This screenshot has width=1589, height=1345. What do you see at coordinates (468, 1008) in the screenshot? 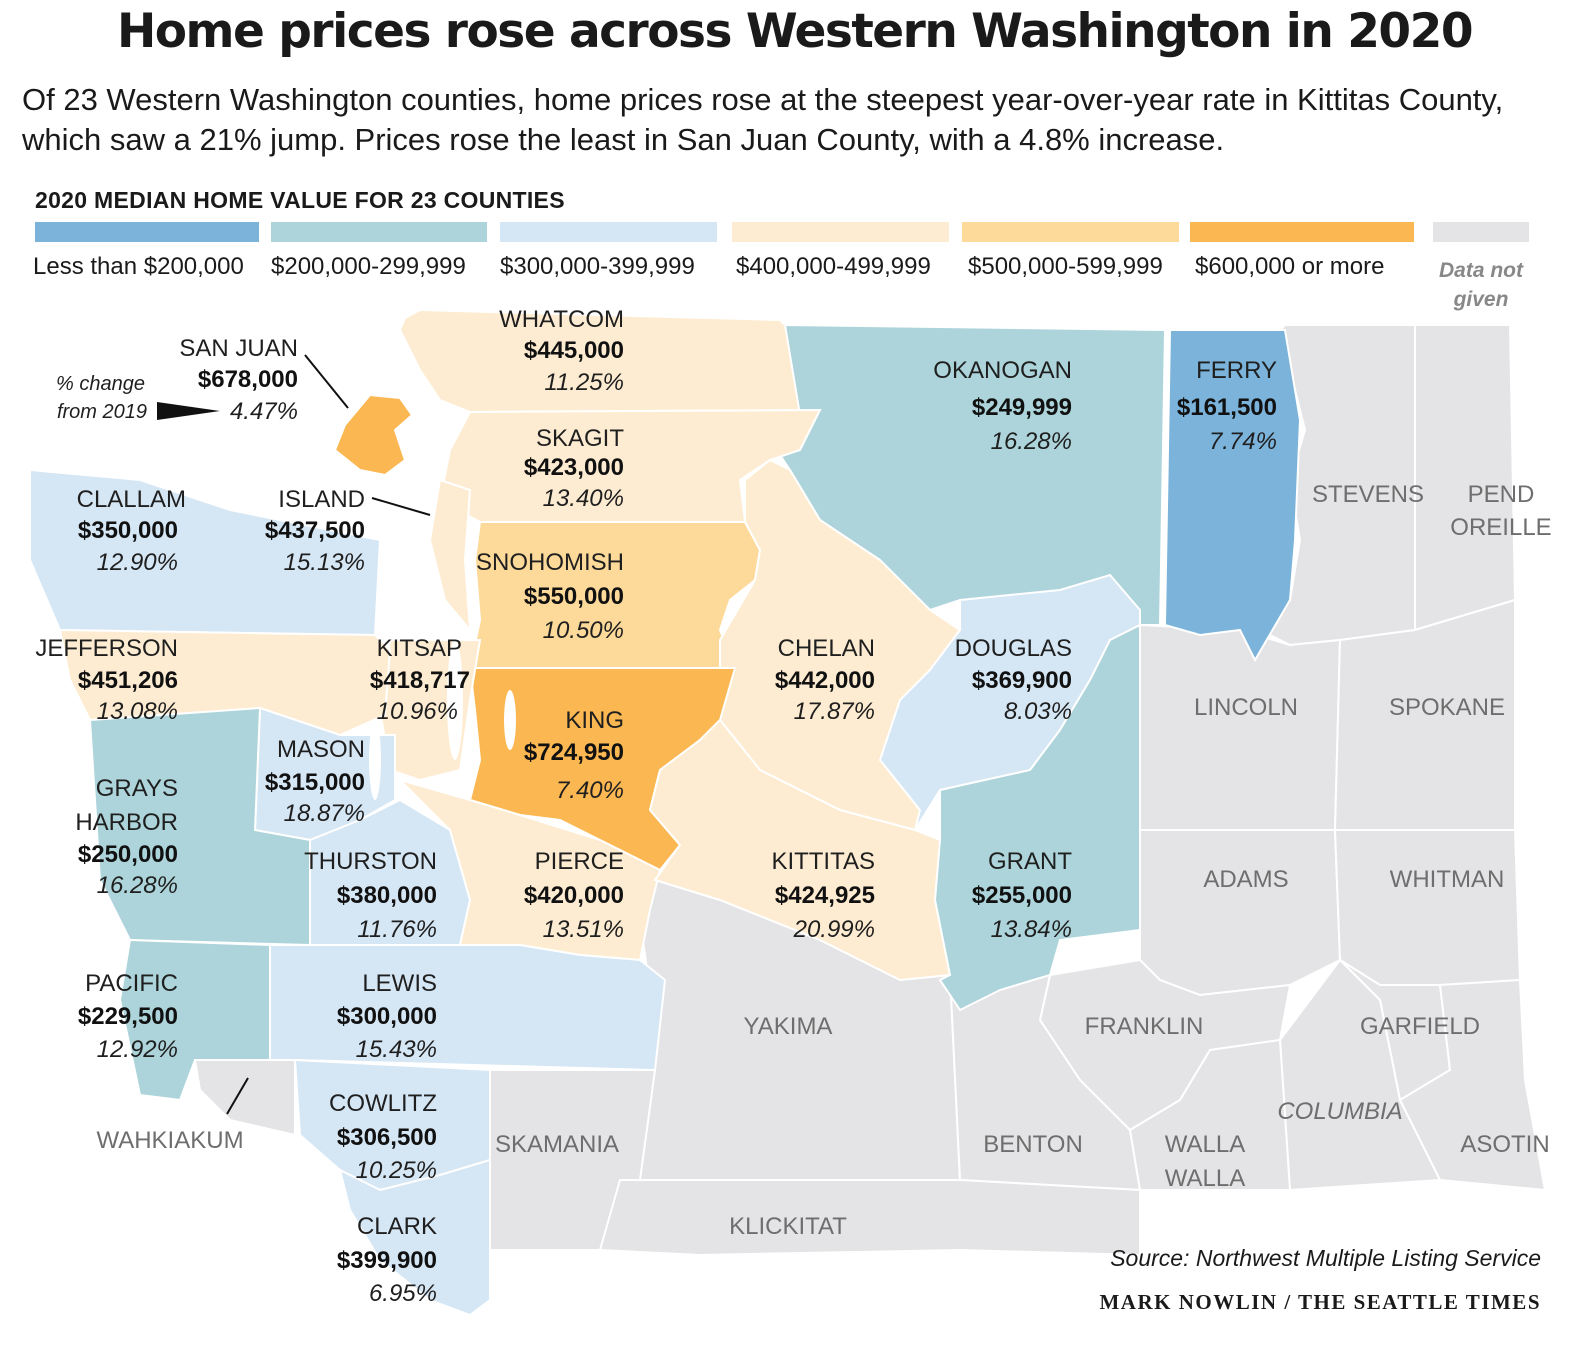
I see `county-lewis` at bounding box center [468, 1008].